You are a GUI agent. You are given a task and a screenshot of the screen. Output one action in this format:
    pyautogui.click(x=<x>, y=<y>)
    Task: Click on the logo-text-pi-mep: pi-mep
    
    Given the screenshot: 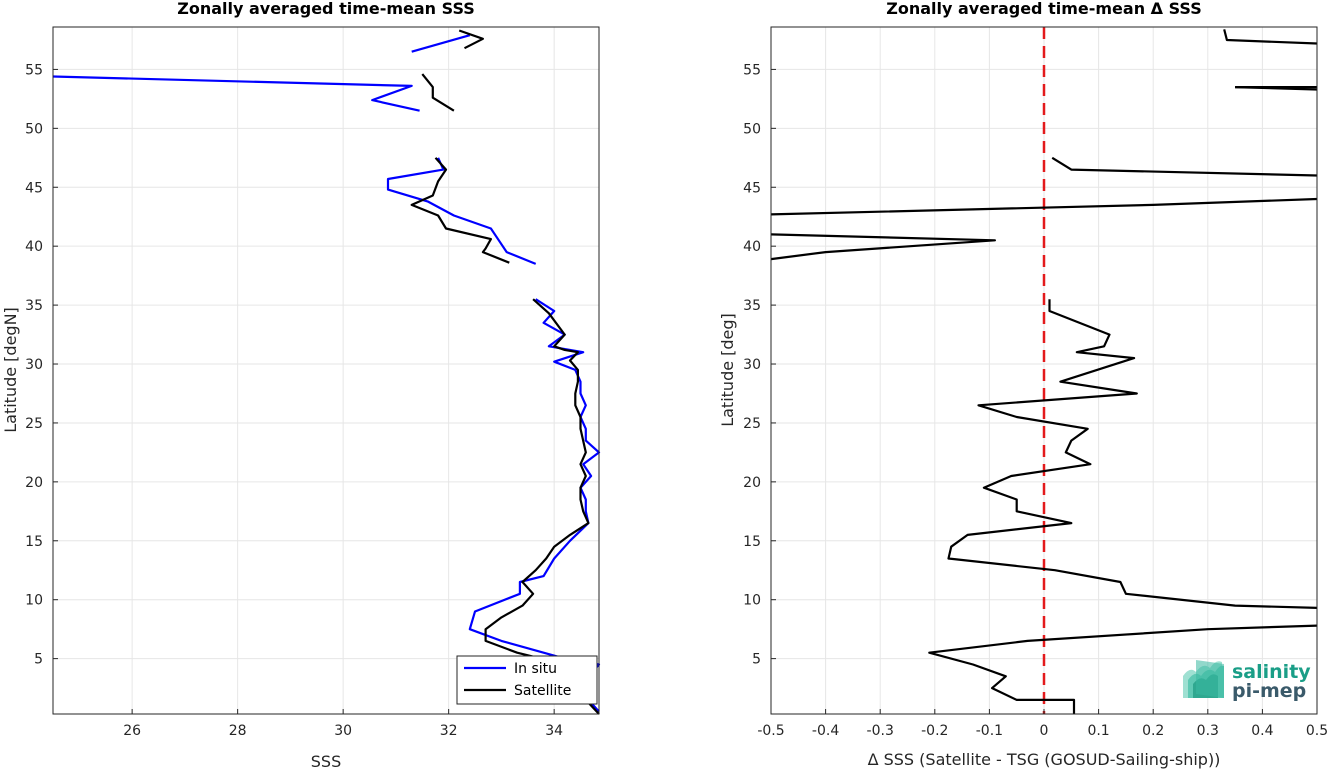 What is the action you would take?
    pyautogui.click(x=1269, y=691)
    